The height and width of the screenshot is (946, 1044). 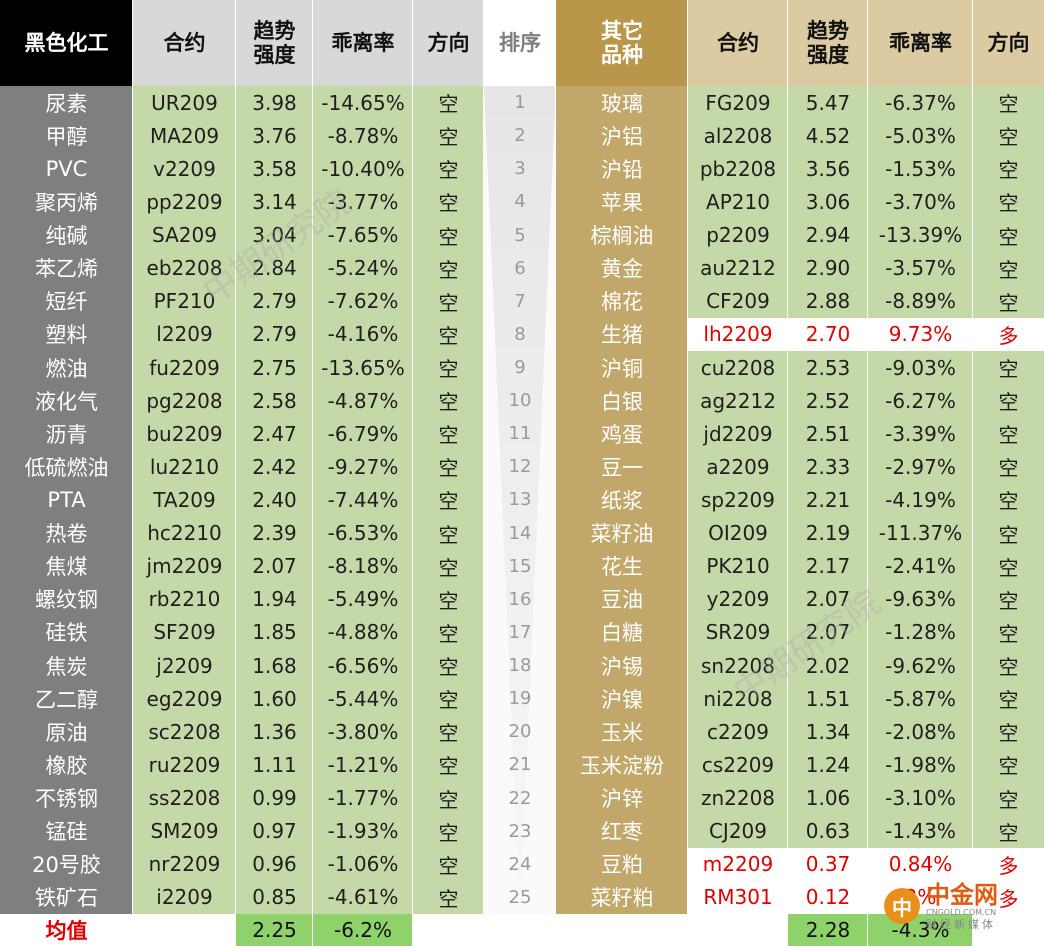 I want to click on left-trend-strength: 2.39, so click(x=274, y=533).